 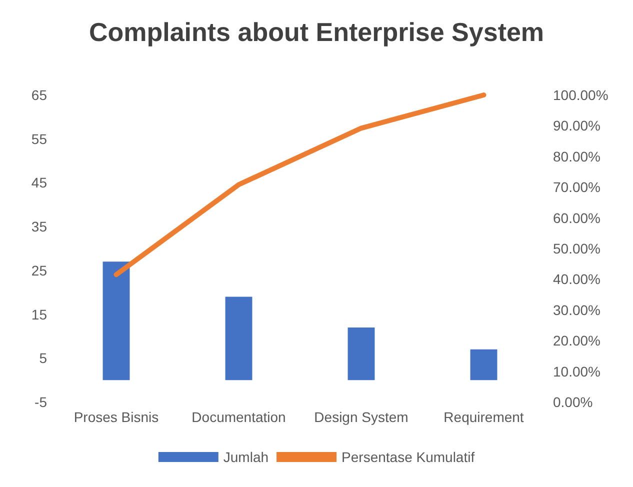 What do you see at coordinates (576, 248) in the screenshot?
I see `y2-tick-label: 50.00%` at bounding box center [576, 248].